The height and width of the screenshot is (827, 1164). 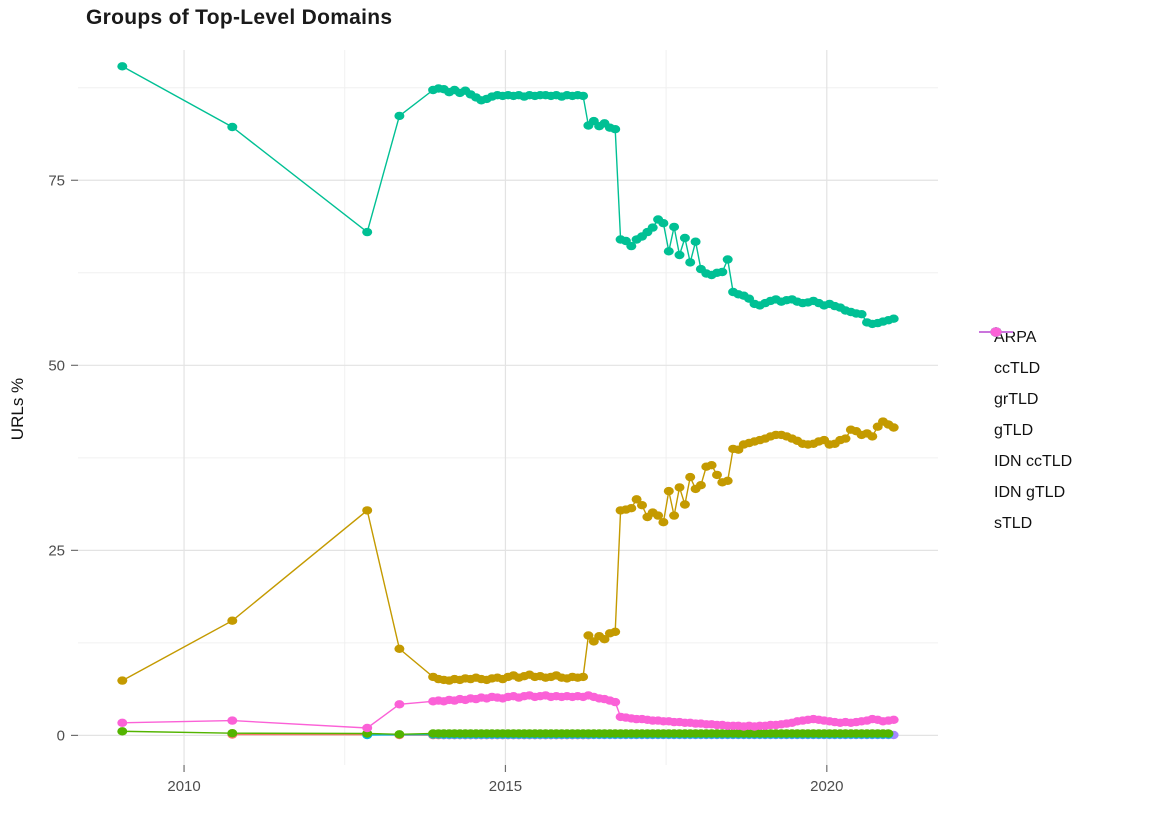 I want to click on legend-item-gtld: gTLD, so click(x=1025, y=386).